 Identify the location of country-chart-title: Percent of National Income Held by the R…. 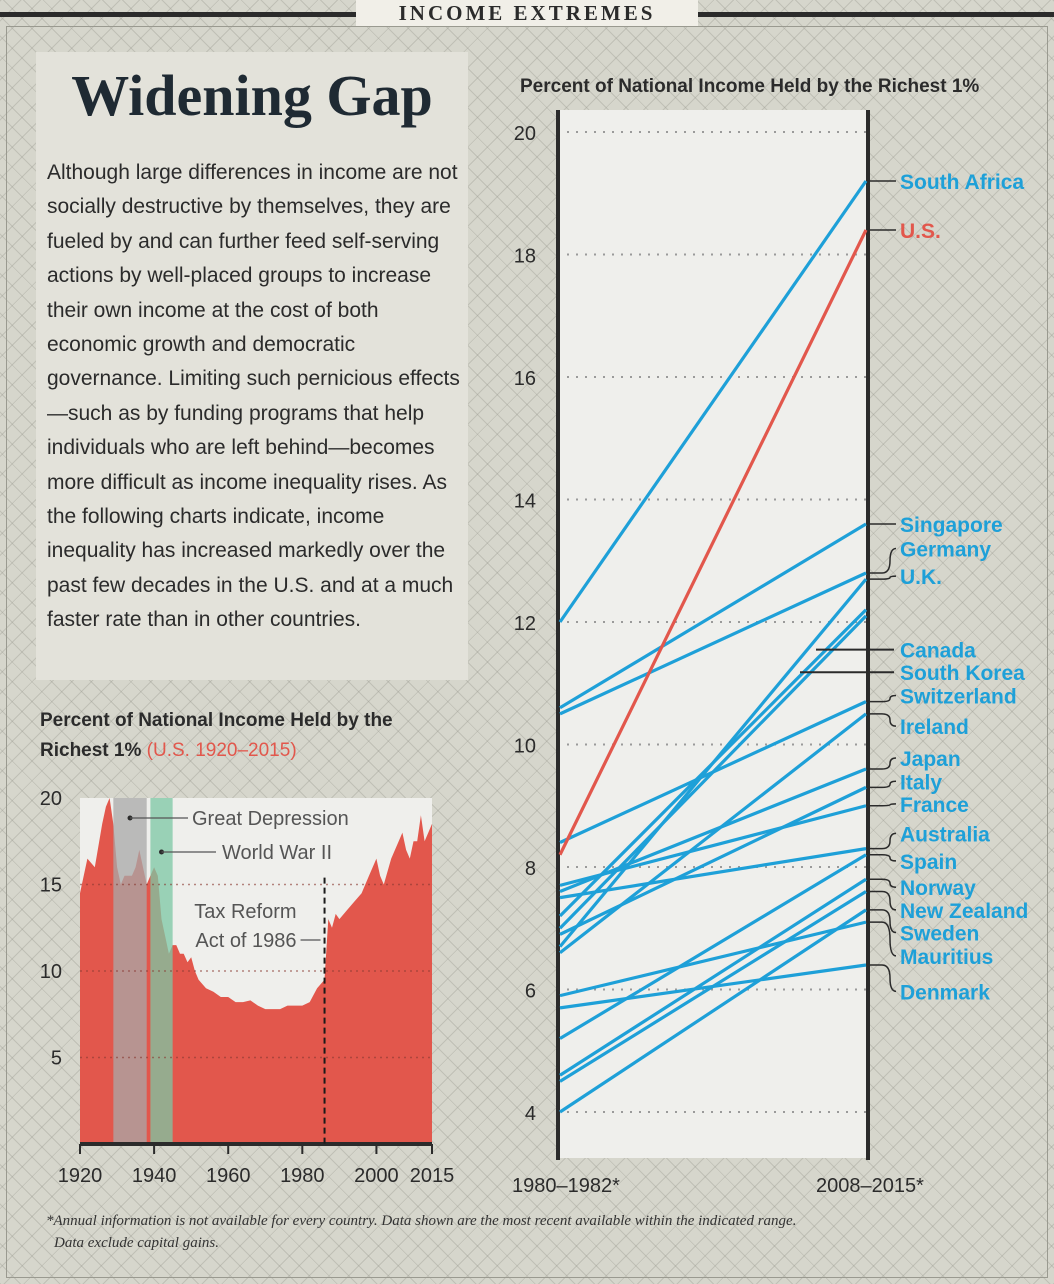
(750, 86).